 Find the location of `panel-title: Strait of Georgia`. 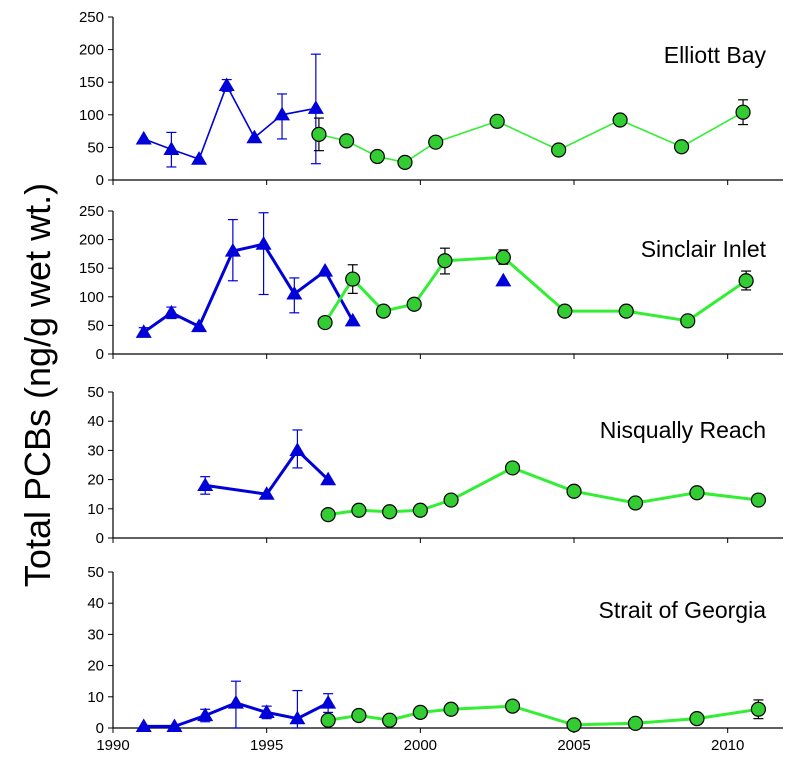

panel-title: Strait of Georgia is located at coordinates (683, 610).